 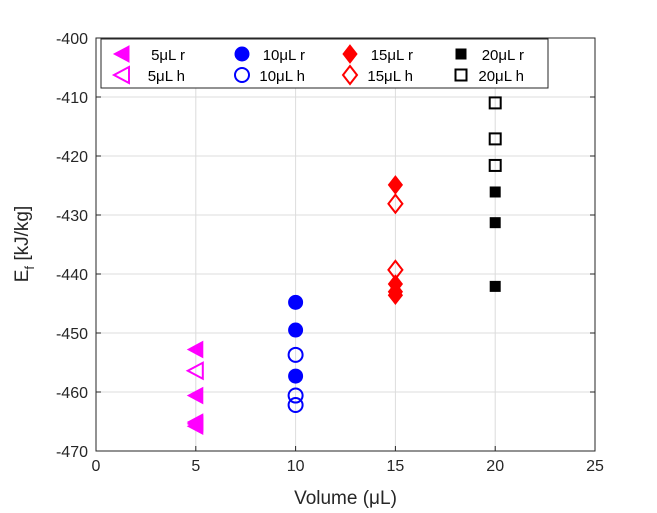 What do you see at coordinates (72, 334) in the screenshot?
I see `y-tick-label: -450` at bounding box center [72, 334].